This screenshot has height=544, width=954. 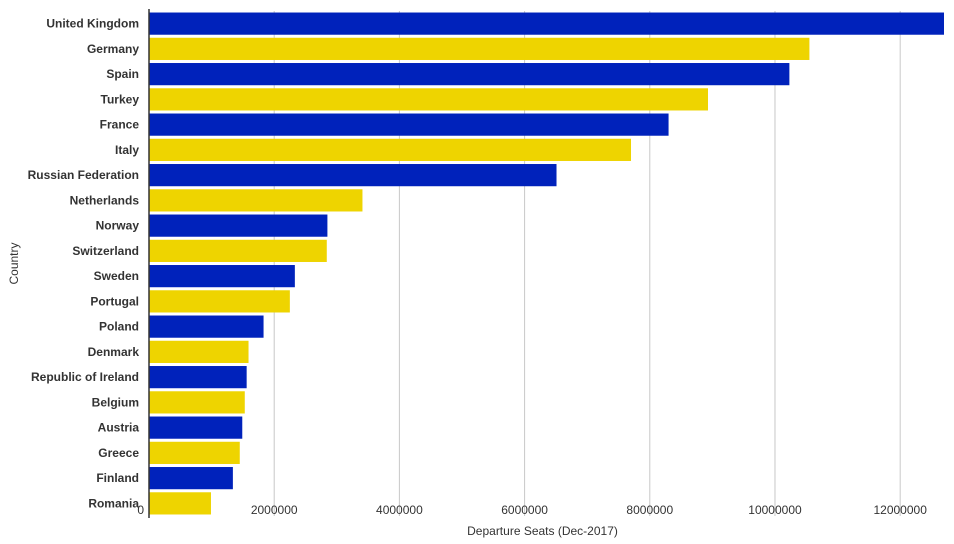 What do you see at coordinates (92, 24) in the screenshot?
I see `y-tick-label: United Kingdom` at bounding box center [92, 24].